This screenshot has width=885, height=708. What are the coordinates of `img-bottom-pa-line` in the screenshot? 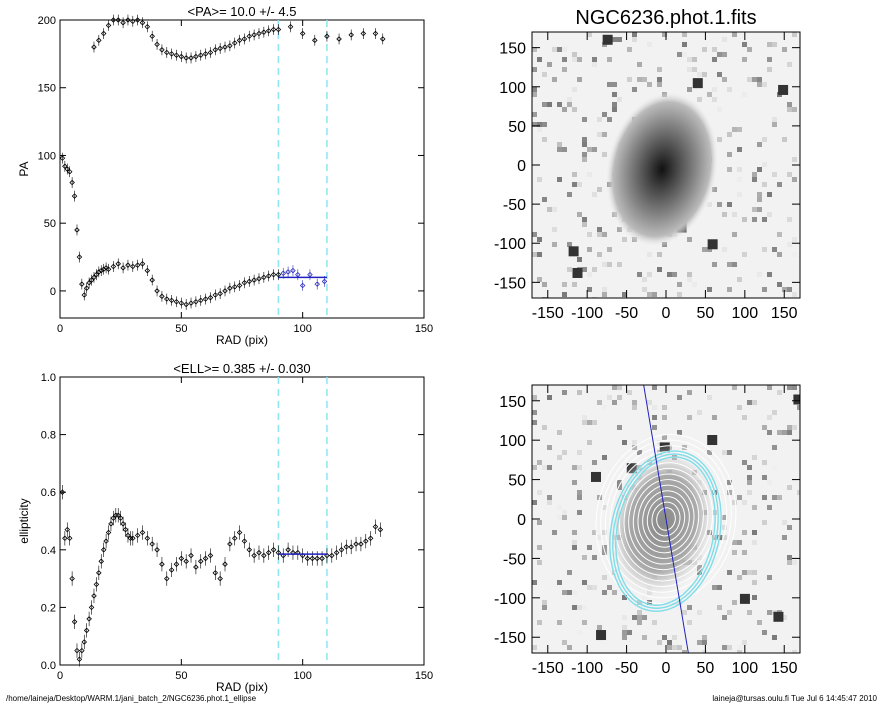 It's located at (666, 519).